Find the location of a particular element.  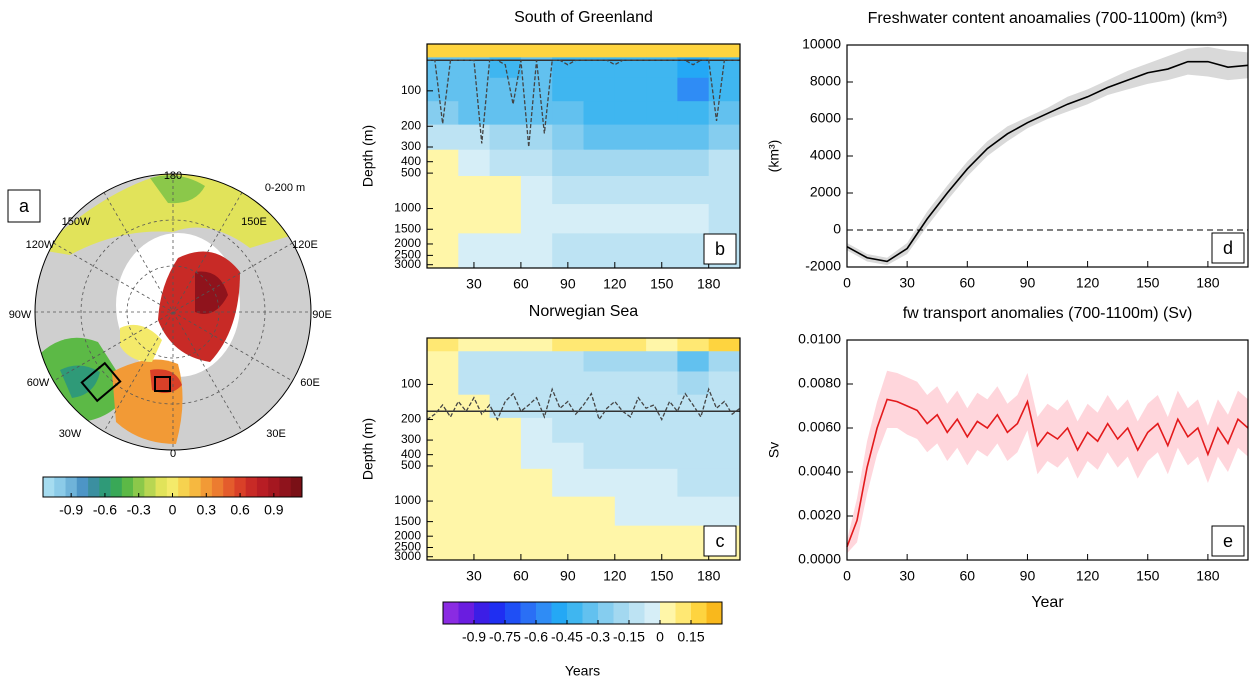

map-subtitle: 0-200 m is located at coordinates (285, 188).